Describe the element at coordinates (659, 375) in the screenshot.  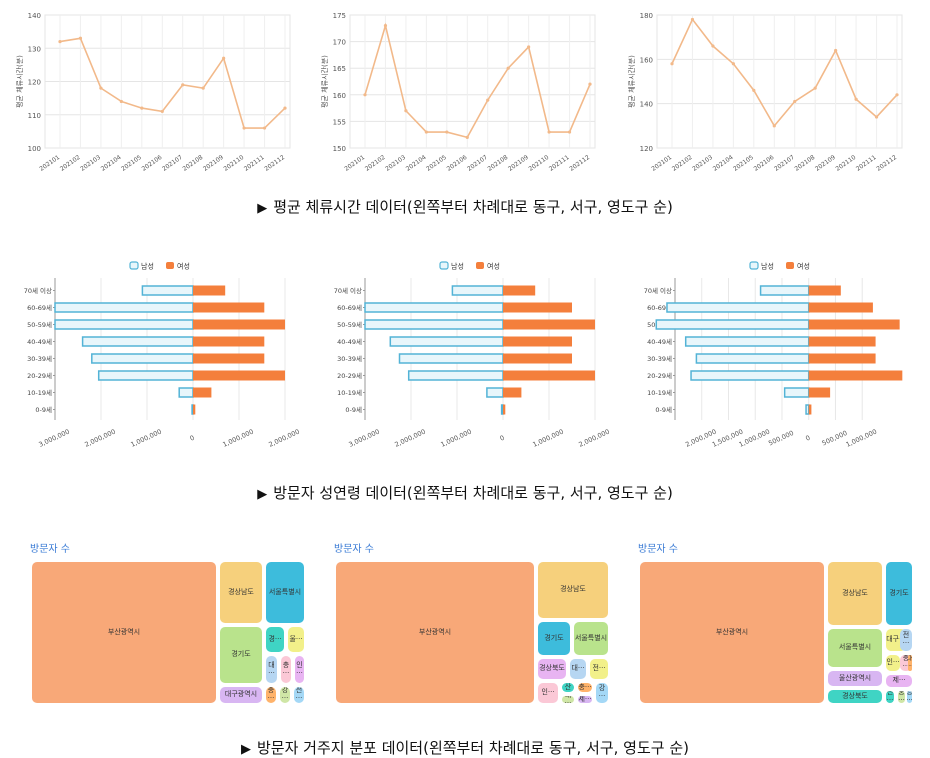
I see `category-label: 20-29세` at that location.